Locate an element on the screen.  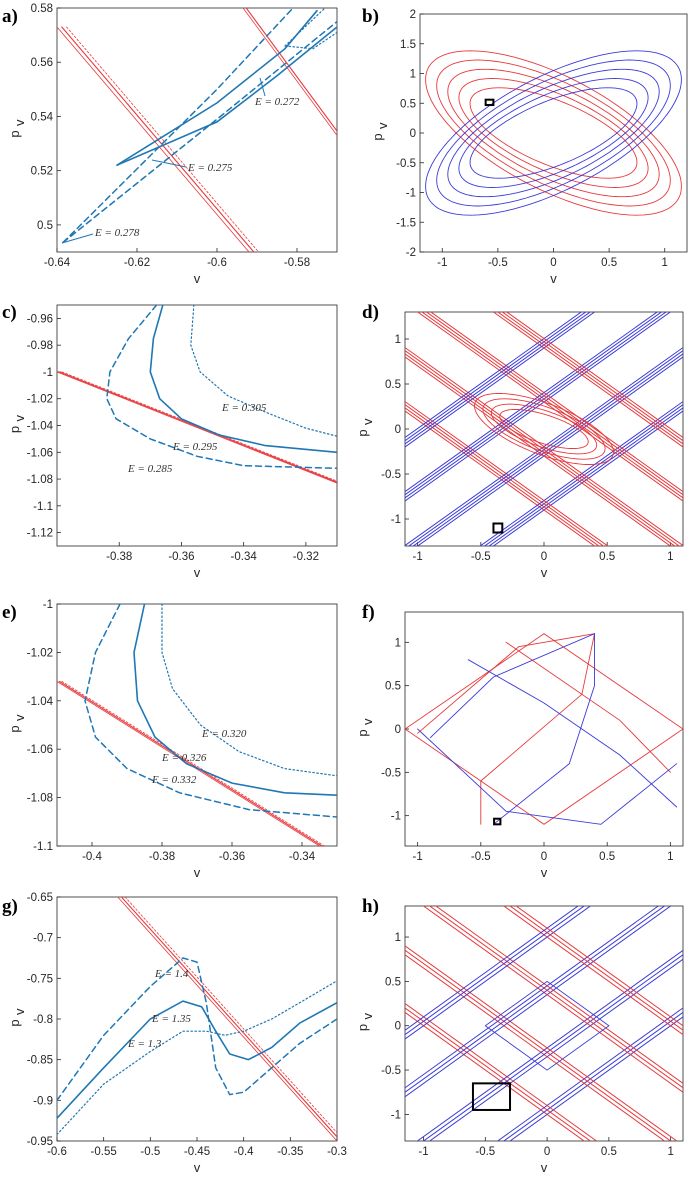
y-tick-label: -2 is located at coordinates (411, 253).